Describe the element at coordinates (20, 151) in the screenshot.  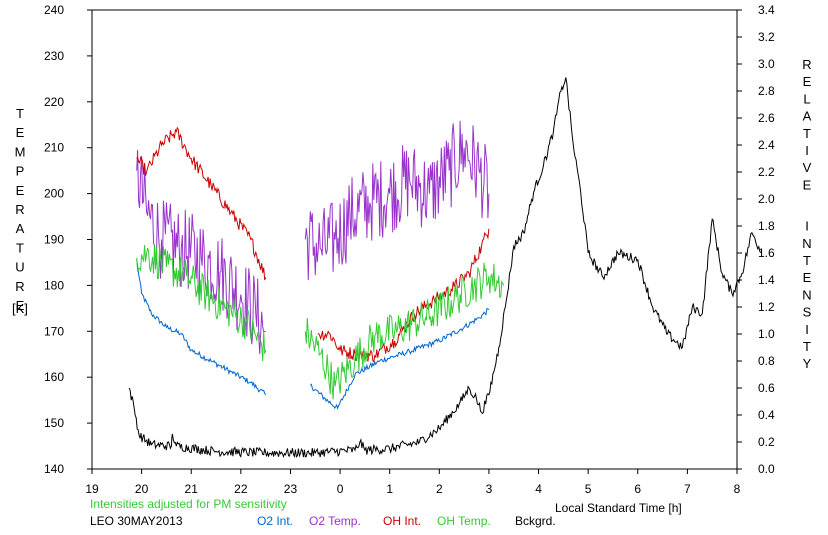
I see `left-axis-letter: M` at that location.